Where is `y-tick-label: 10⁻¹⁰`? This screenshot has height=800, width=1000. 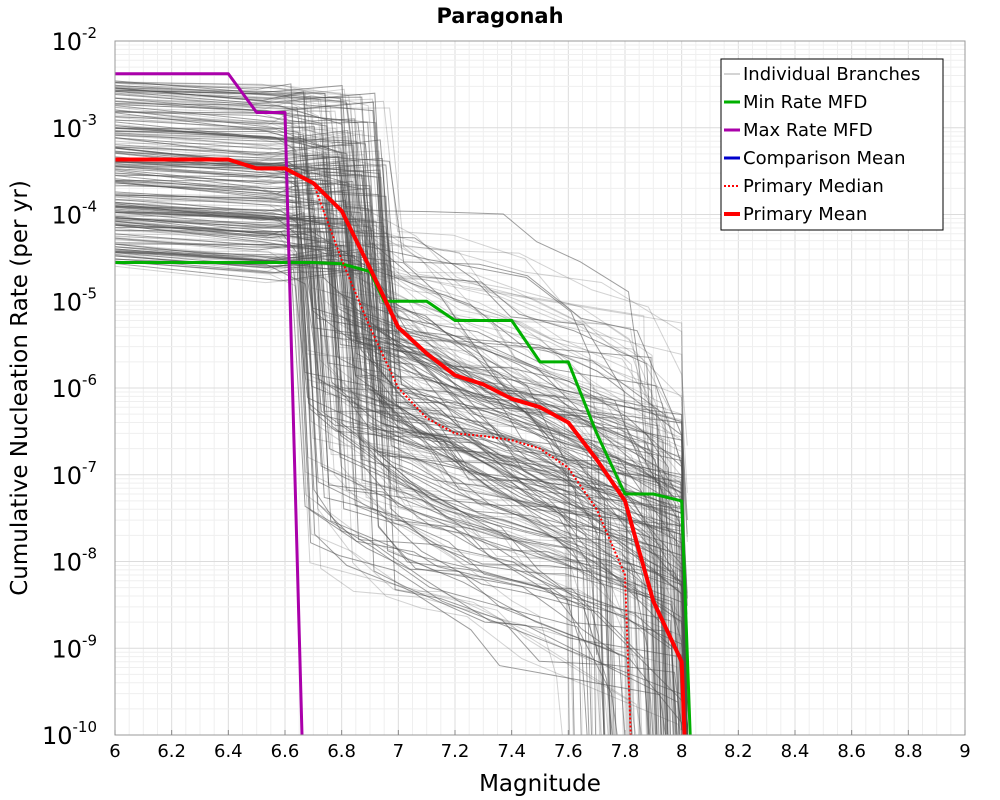 y-tick-label: 10⁻¹⁰ is located at coordinates (69, 734).